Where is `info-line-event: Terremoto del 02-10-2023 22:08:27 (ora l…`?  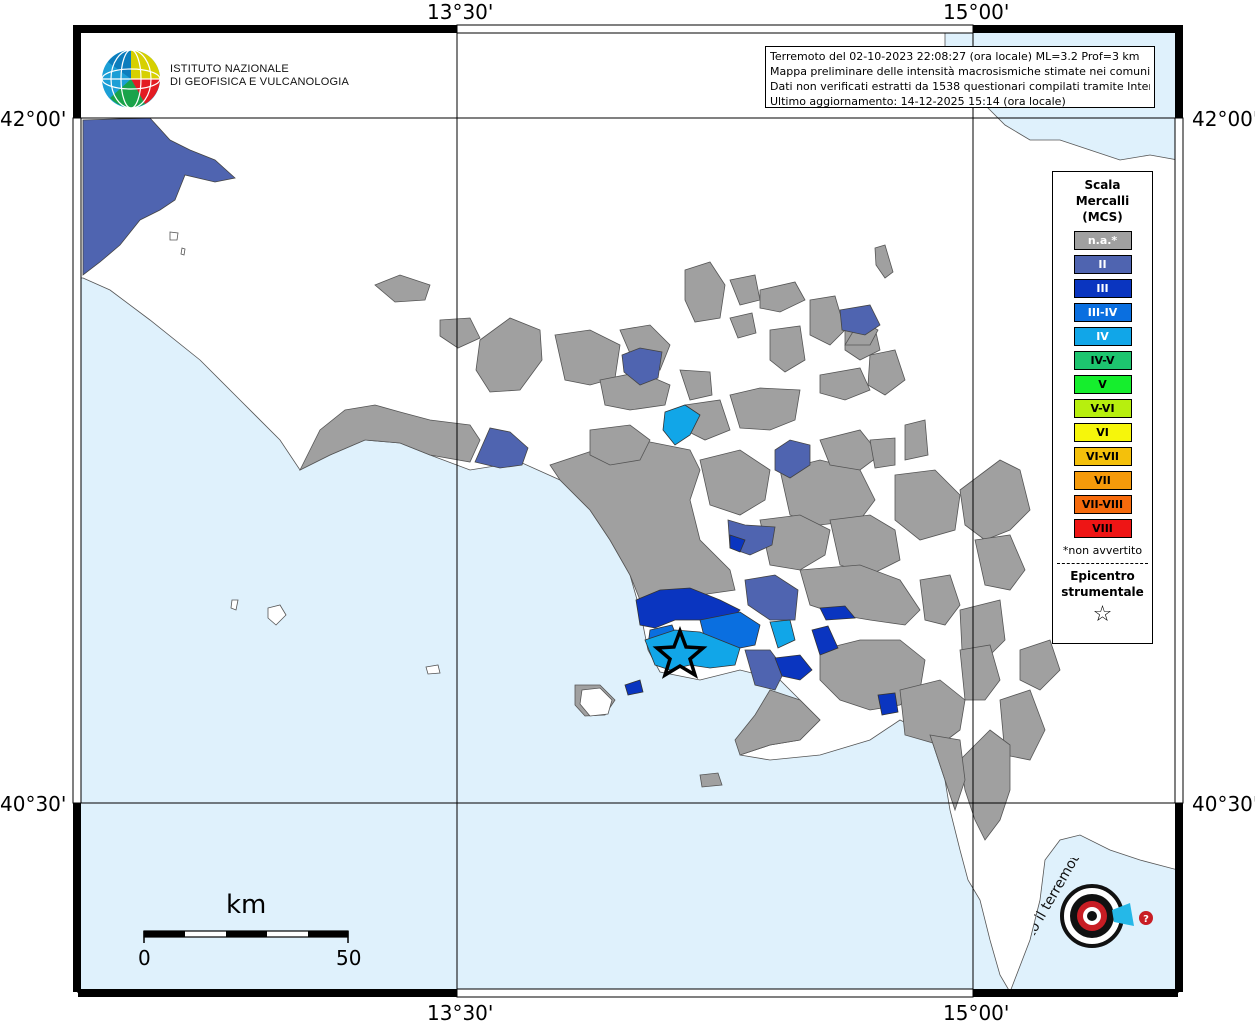 info-line-event: Terremoto del 02-10-2023 22:08:27 (ora l… is located at coordinates (955, 56).